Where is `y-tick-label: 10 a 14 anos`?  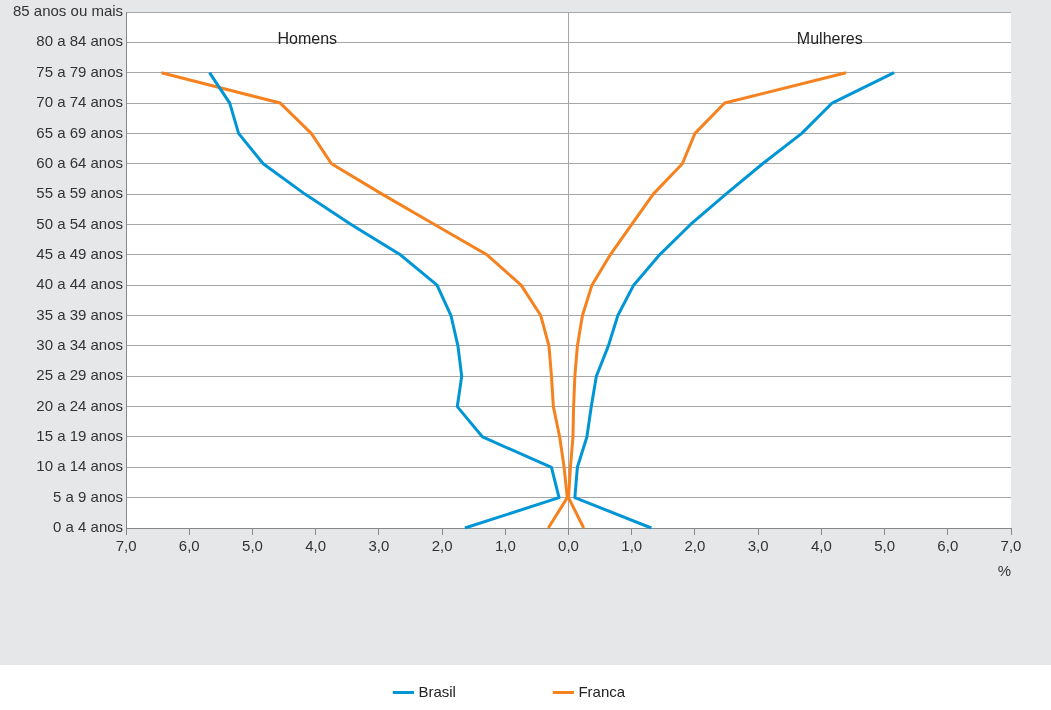 y-tick-label: 10 a 14 anos is located at coordinates (80, 466).